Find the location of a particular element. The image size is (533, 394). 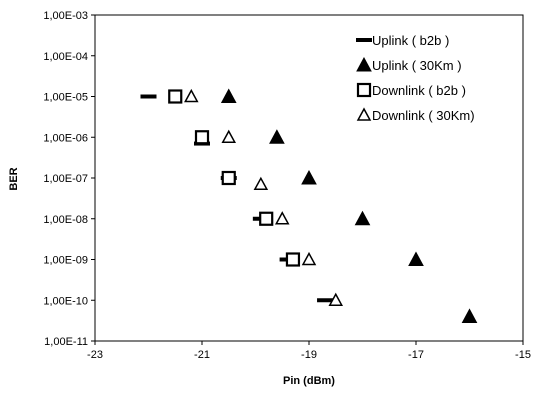

x-tick-label: -21 is located at coordinates (202, 355).